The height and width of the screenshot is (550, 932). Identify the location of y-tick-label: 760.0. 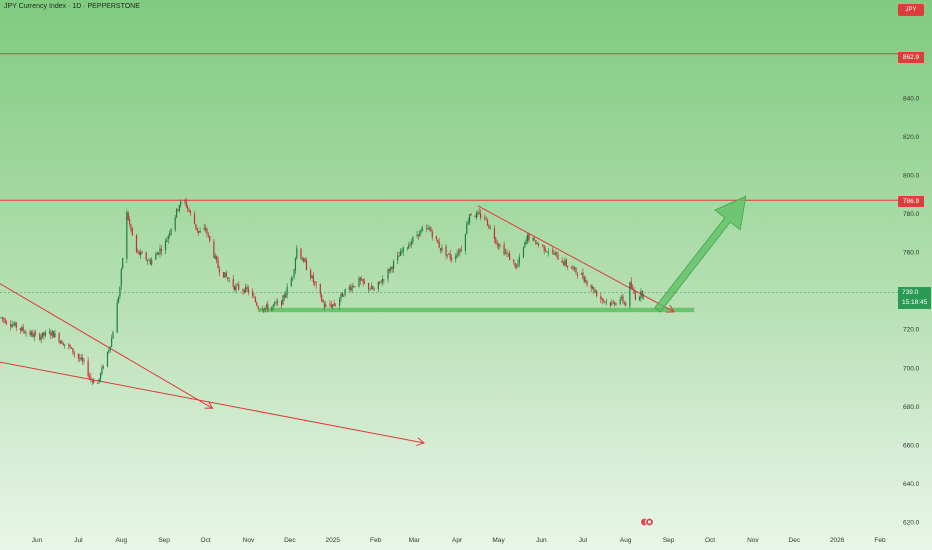
(911, 253).